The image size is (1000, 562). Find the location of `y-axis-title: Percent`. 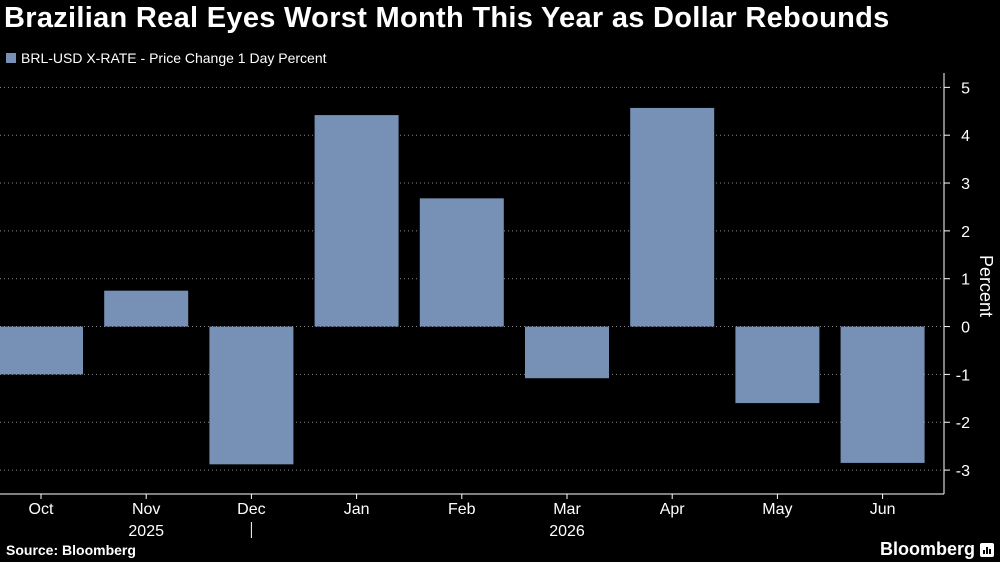

y-axis-title: Percent is located at coordinates (986, 286).